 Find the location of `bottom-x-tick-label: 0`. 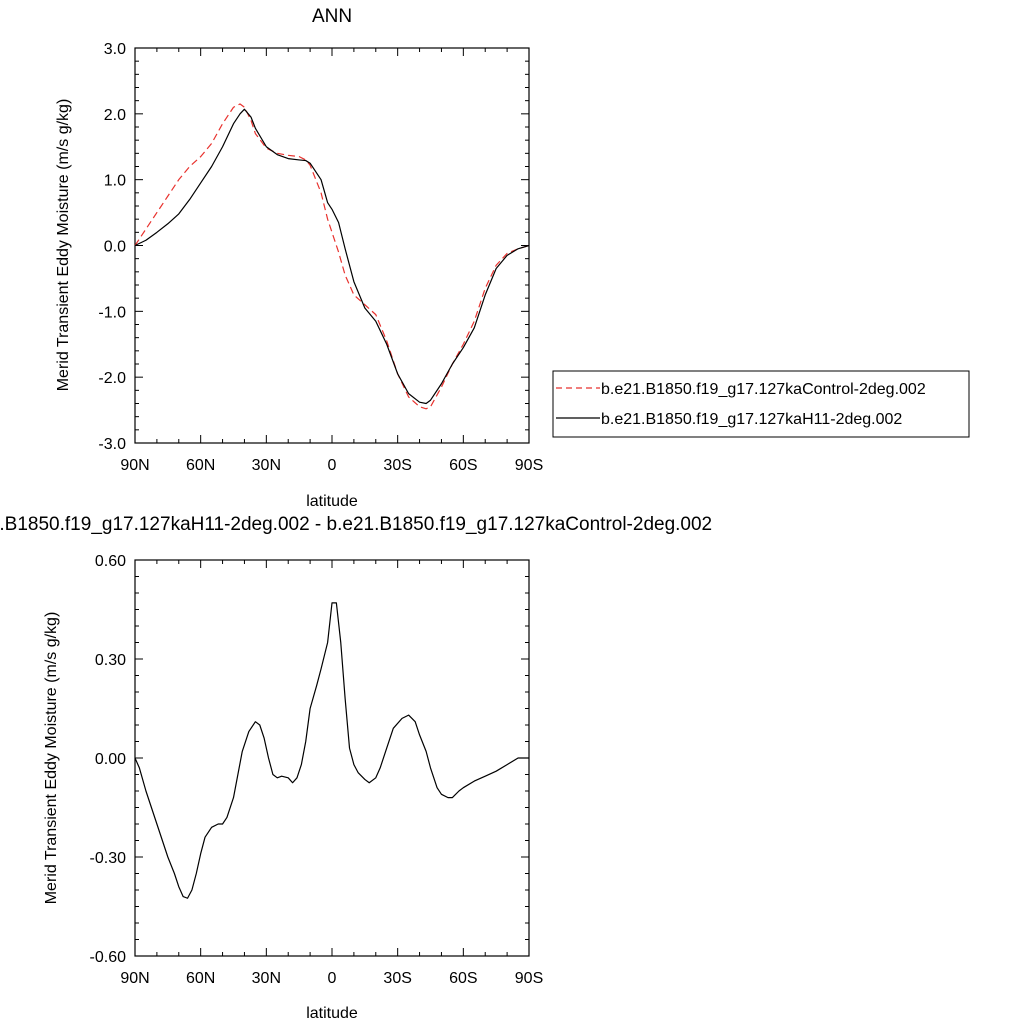

bottom-x-tick-label: 0 is located at coordinates (332, 978).